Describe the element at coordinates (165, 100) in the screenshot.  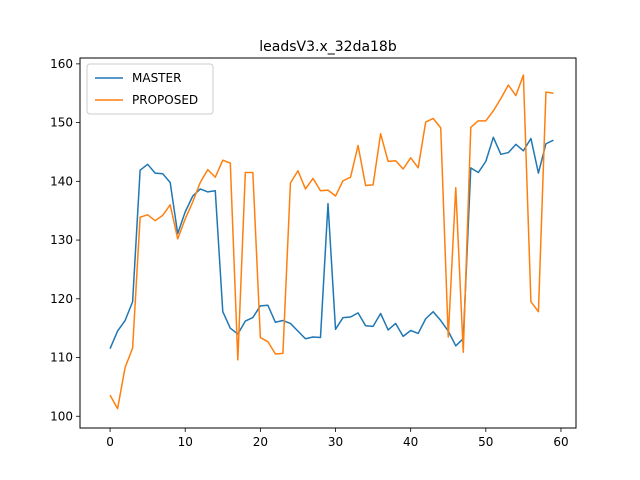
I see `legend-label-proposed: PROPOSED` at that location.